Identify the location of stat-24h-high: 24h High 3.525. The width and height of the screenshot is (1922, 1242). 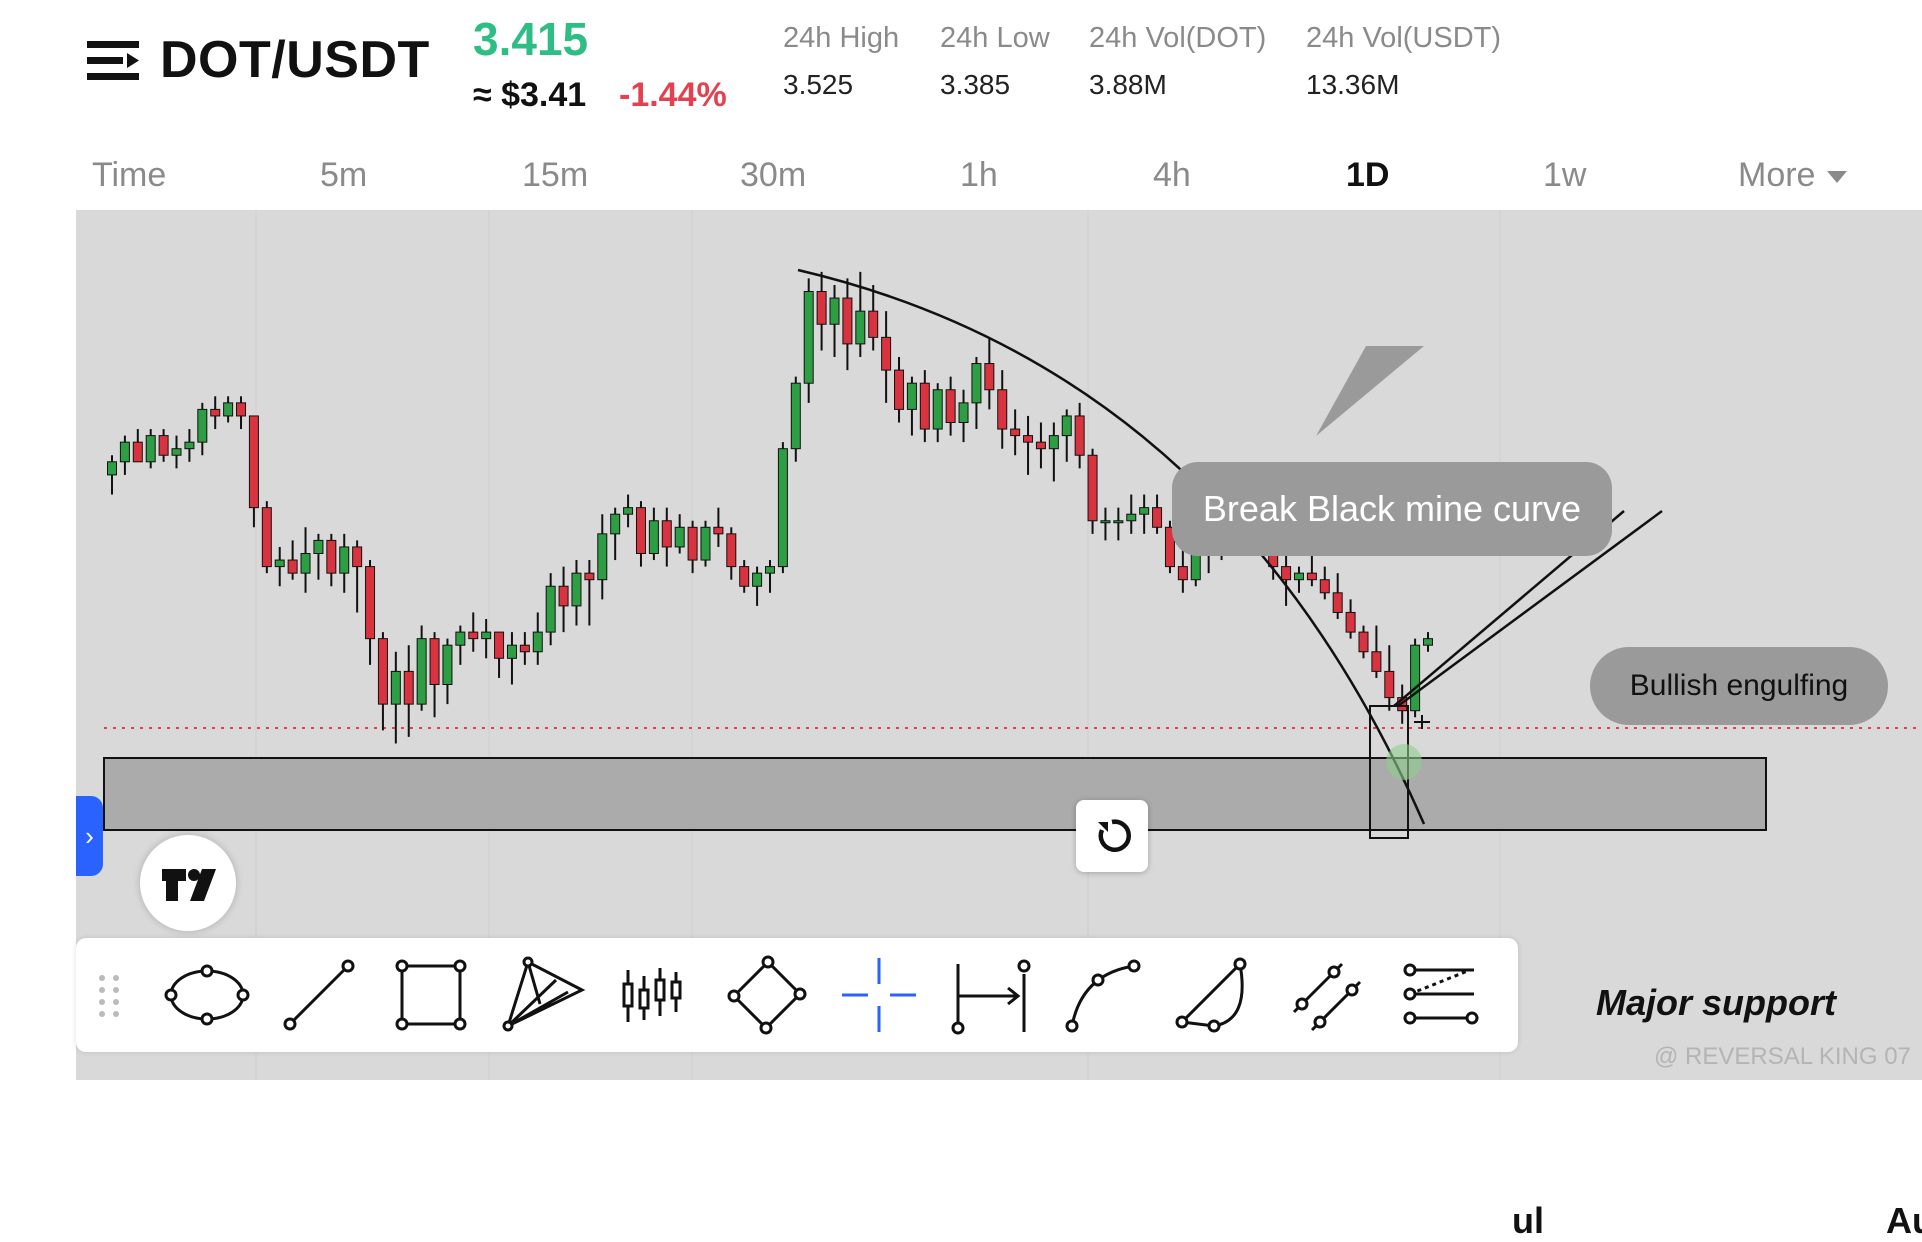
(841, 61).